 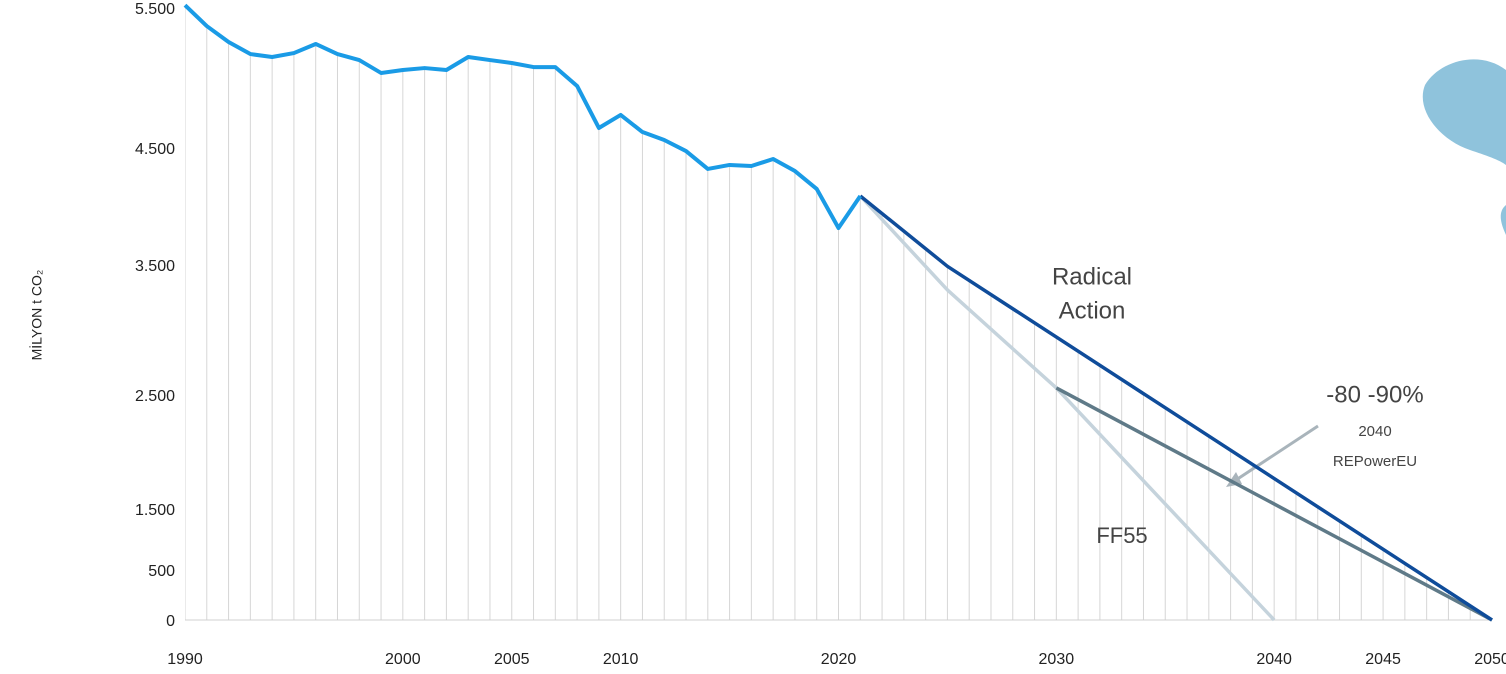 What do you see at coordinates (155, 396) in the screenshot?
I see `y-tick-label: 2.500` at bounding box center [155, 396].